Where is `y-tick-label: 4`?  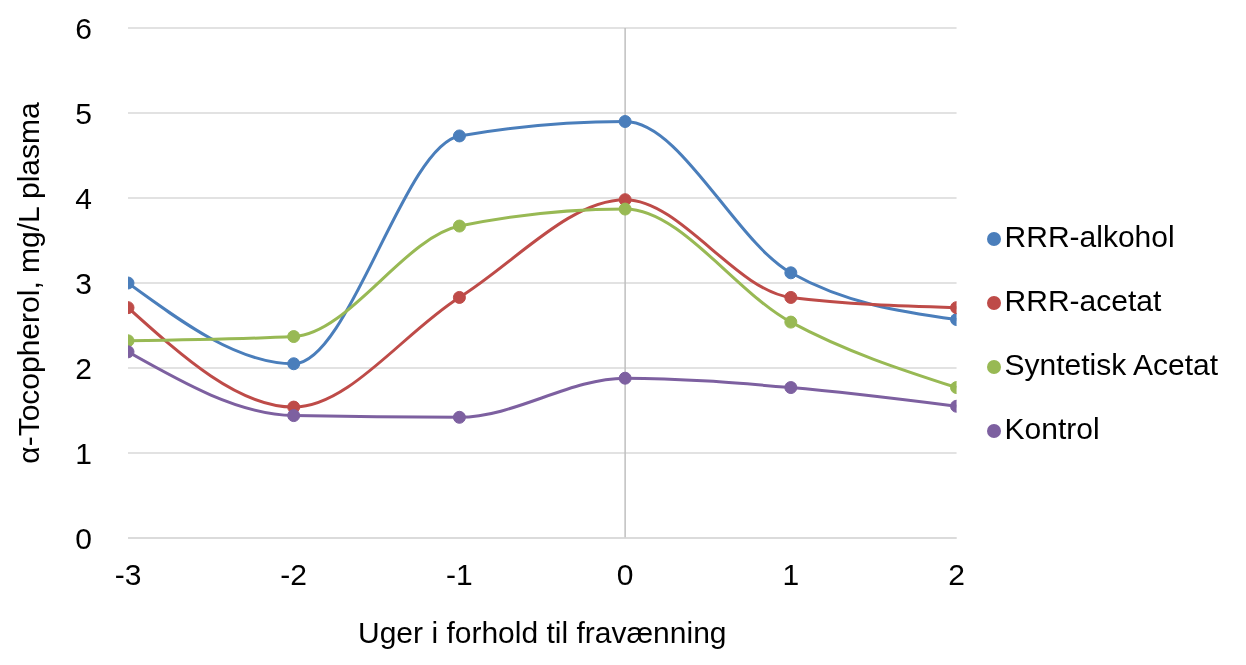 y-tick-label: 4 is located at coordinates (83, 198).